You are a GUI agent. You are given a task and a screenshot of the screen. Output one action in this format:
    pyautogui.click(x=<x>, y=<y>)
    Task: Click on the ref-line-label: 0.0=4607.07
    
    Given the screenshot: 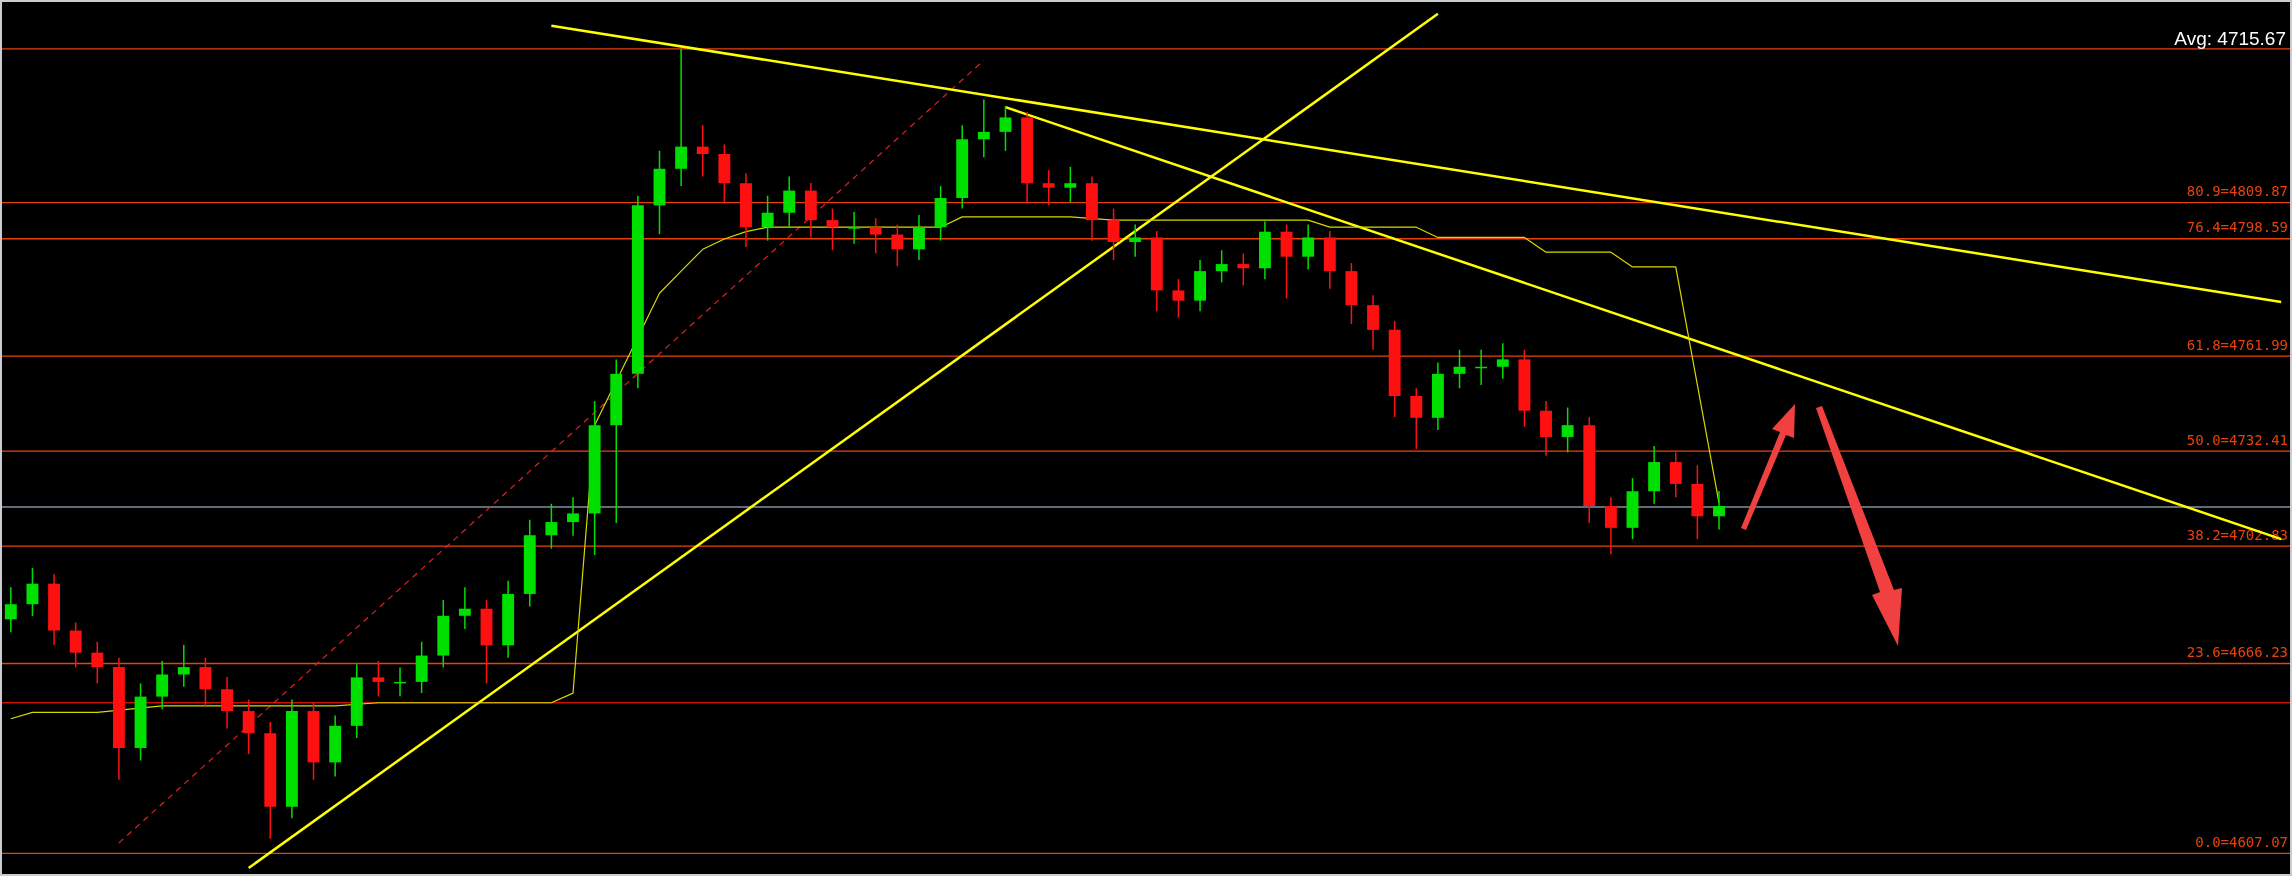 What is the action you would take?
    pyautogui.click(x=2241, y=841)
    